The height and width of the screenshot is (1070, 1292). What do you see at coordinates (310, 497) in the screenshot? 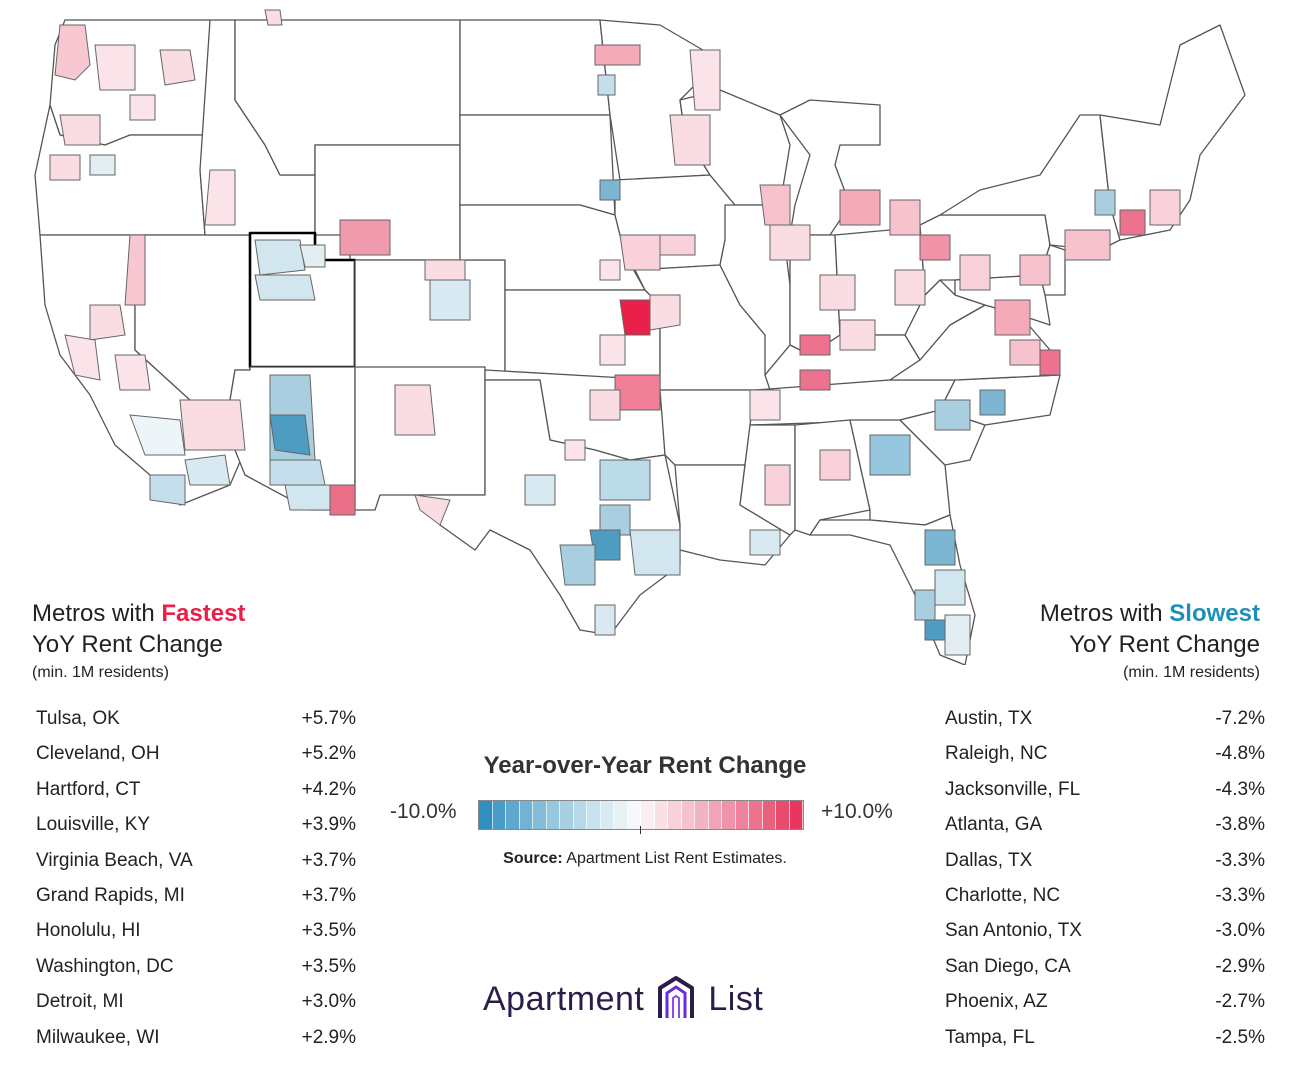
I see `metro-tucson-south` at bounding box center [310, 497].